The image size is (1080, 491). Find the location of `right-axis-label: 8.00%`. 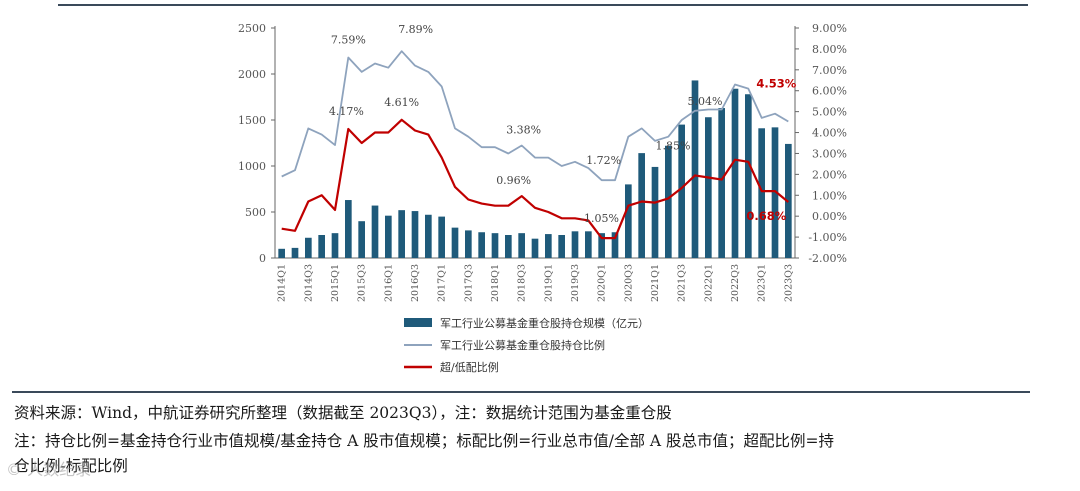

right-axis-label: 8.00% is located at coordinates (829, 49).